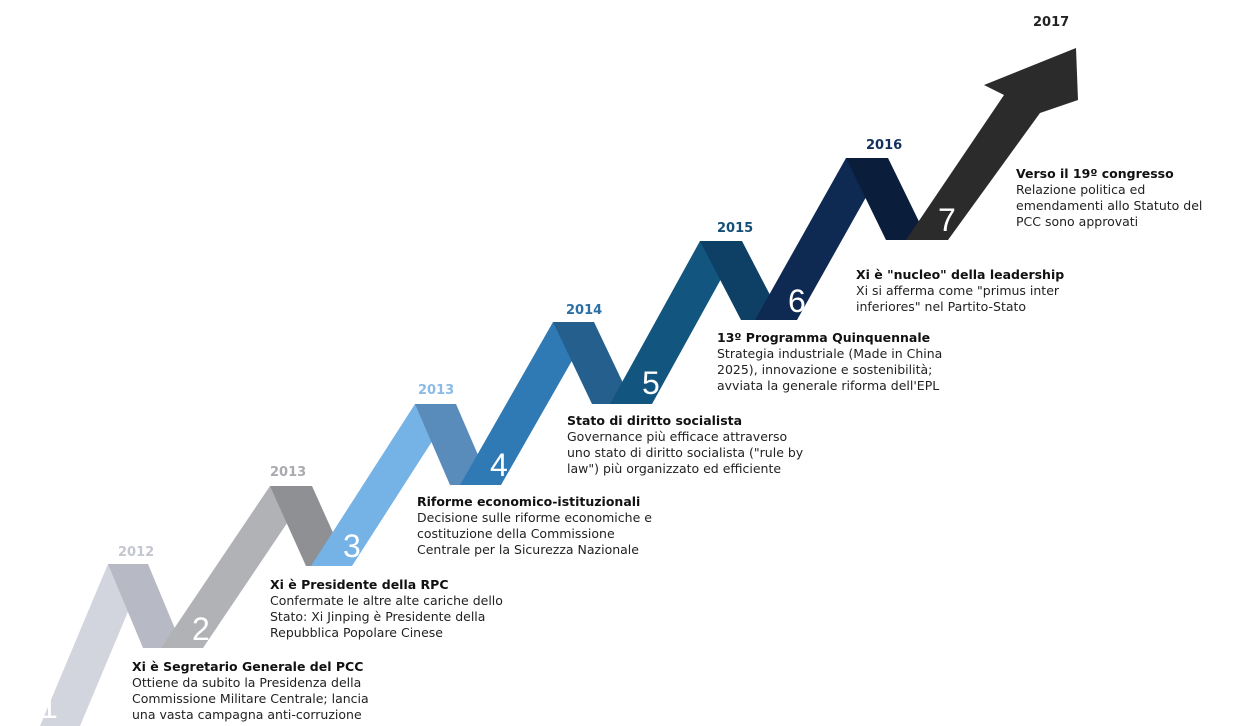 Image resolution: width=1235 pixels, height=726 pixels. Describe the element at coordinates (651, 383) in the screenshot. I see `step-number-5: 5` at that location.